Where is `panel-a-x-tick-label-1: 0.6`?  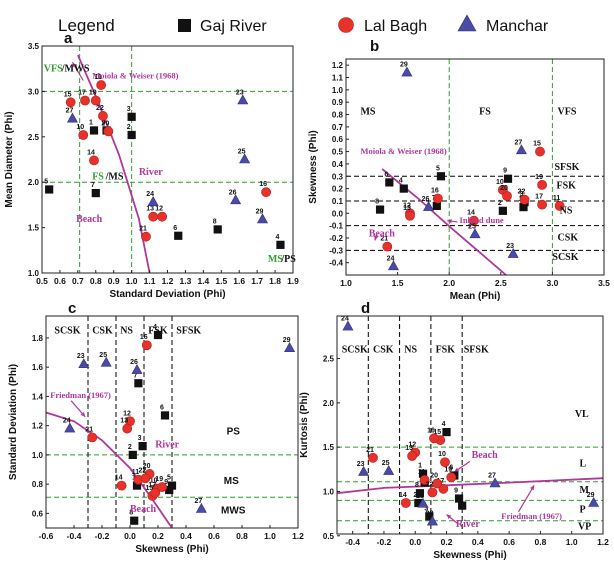
panel-a-x-tick-label-1: 0.6 is located at coordinates (60, 281).